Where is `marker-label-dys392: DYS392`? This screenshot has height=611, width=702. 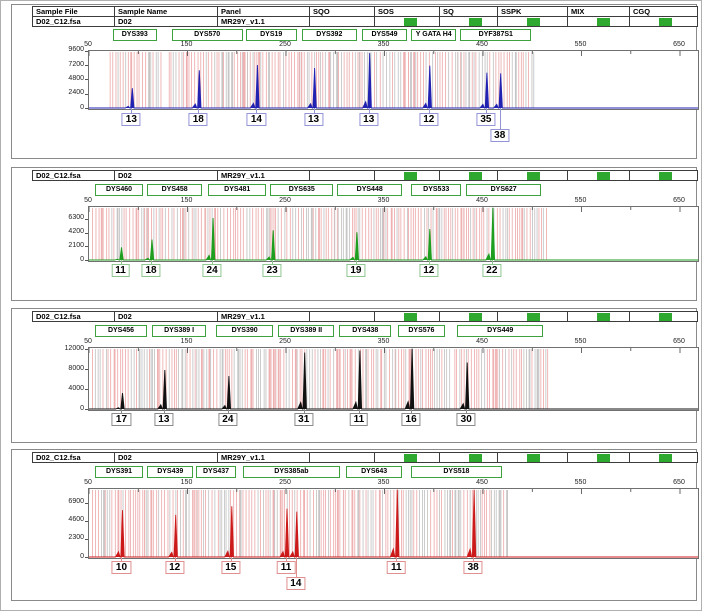 marker-label-dys392: DYS392 is located at coordinates (329, 35).